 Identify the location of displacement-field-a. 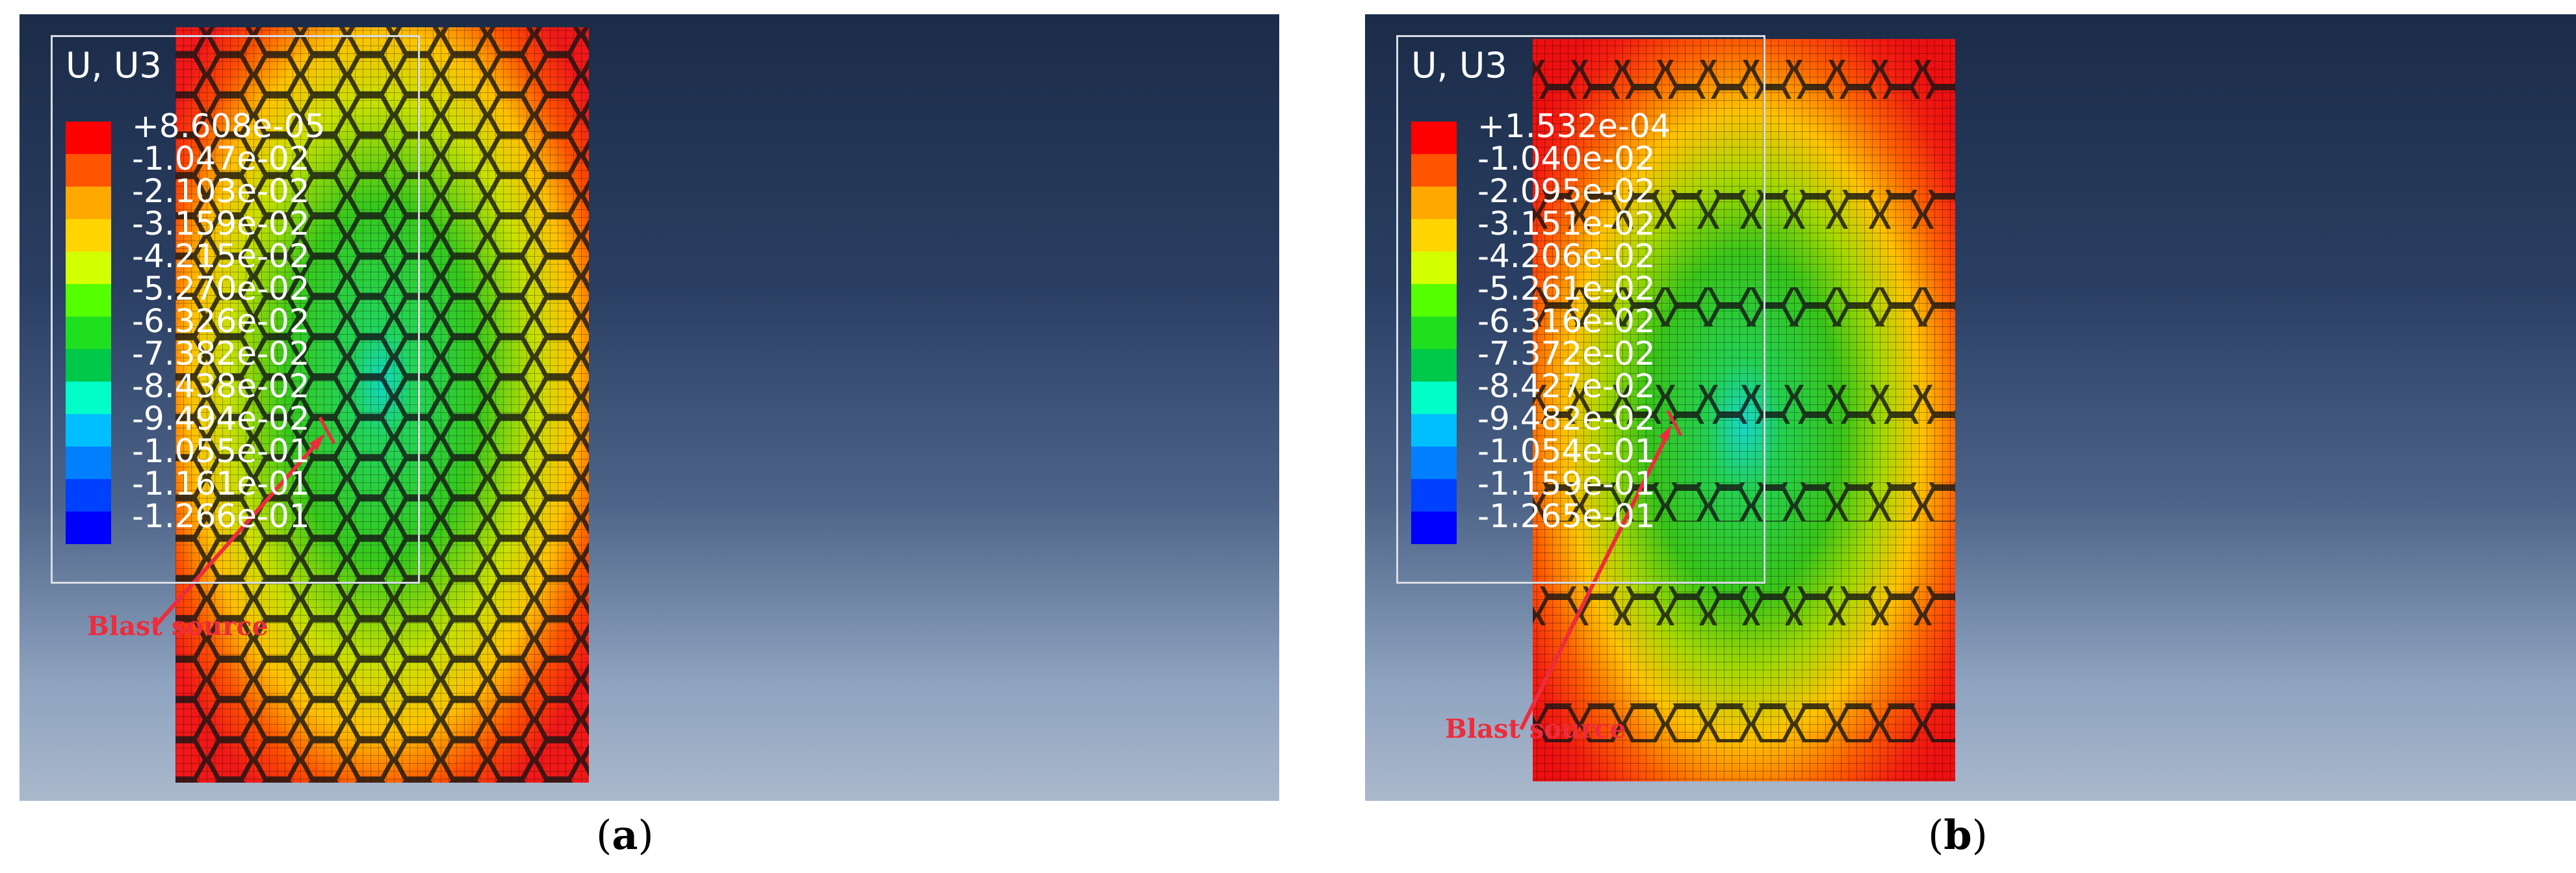
(371, 405).